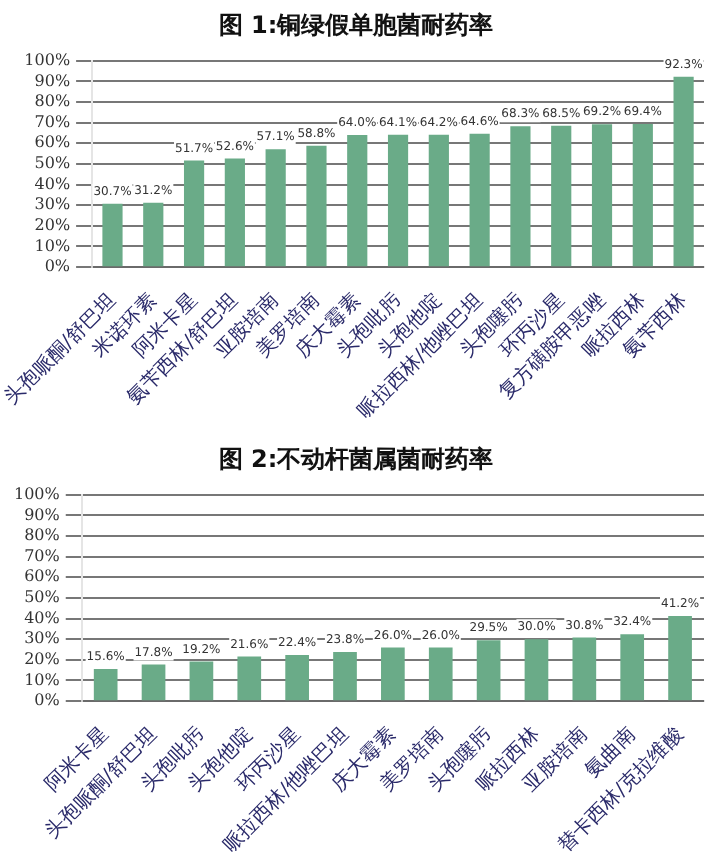 The image size is (720, 868). I want to click on chart-title: 图 1:铜绿假单胞菌耐药率, so click(356, 24).